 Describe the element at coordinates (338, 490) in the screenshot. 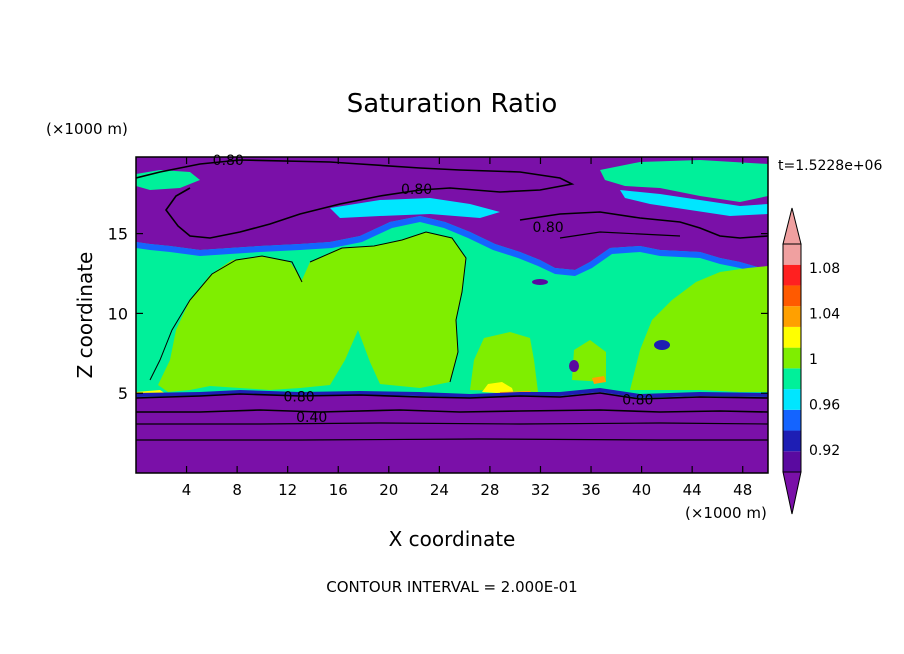

I see `x-tick-label: 16` at that location.